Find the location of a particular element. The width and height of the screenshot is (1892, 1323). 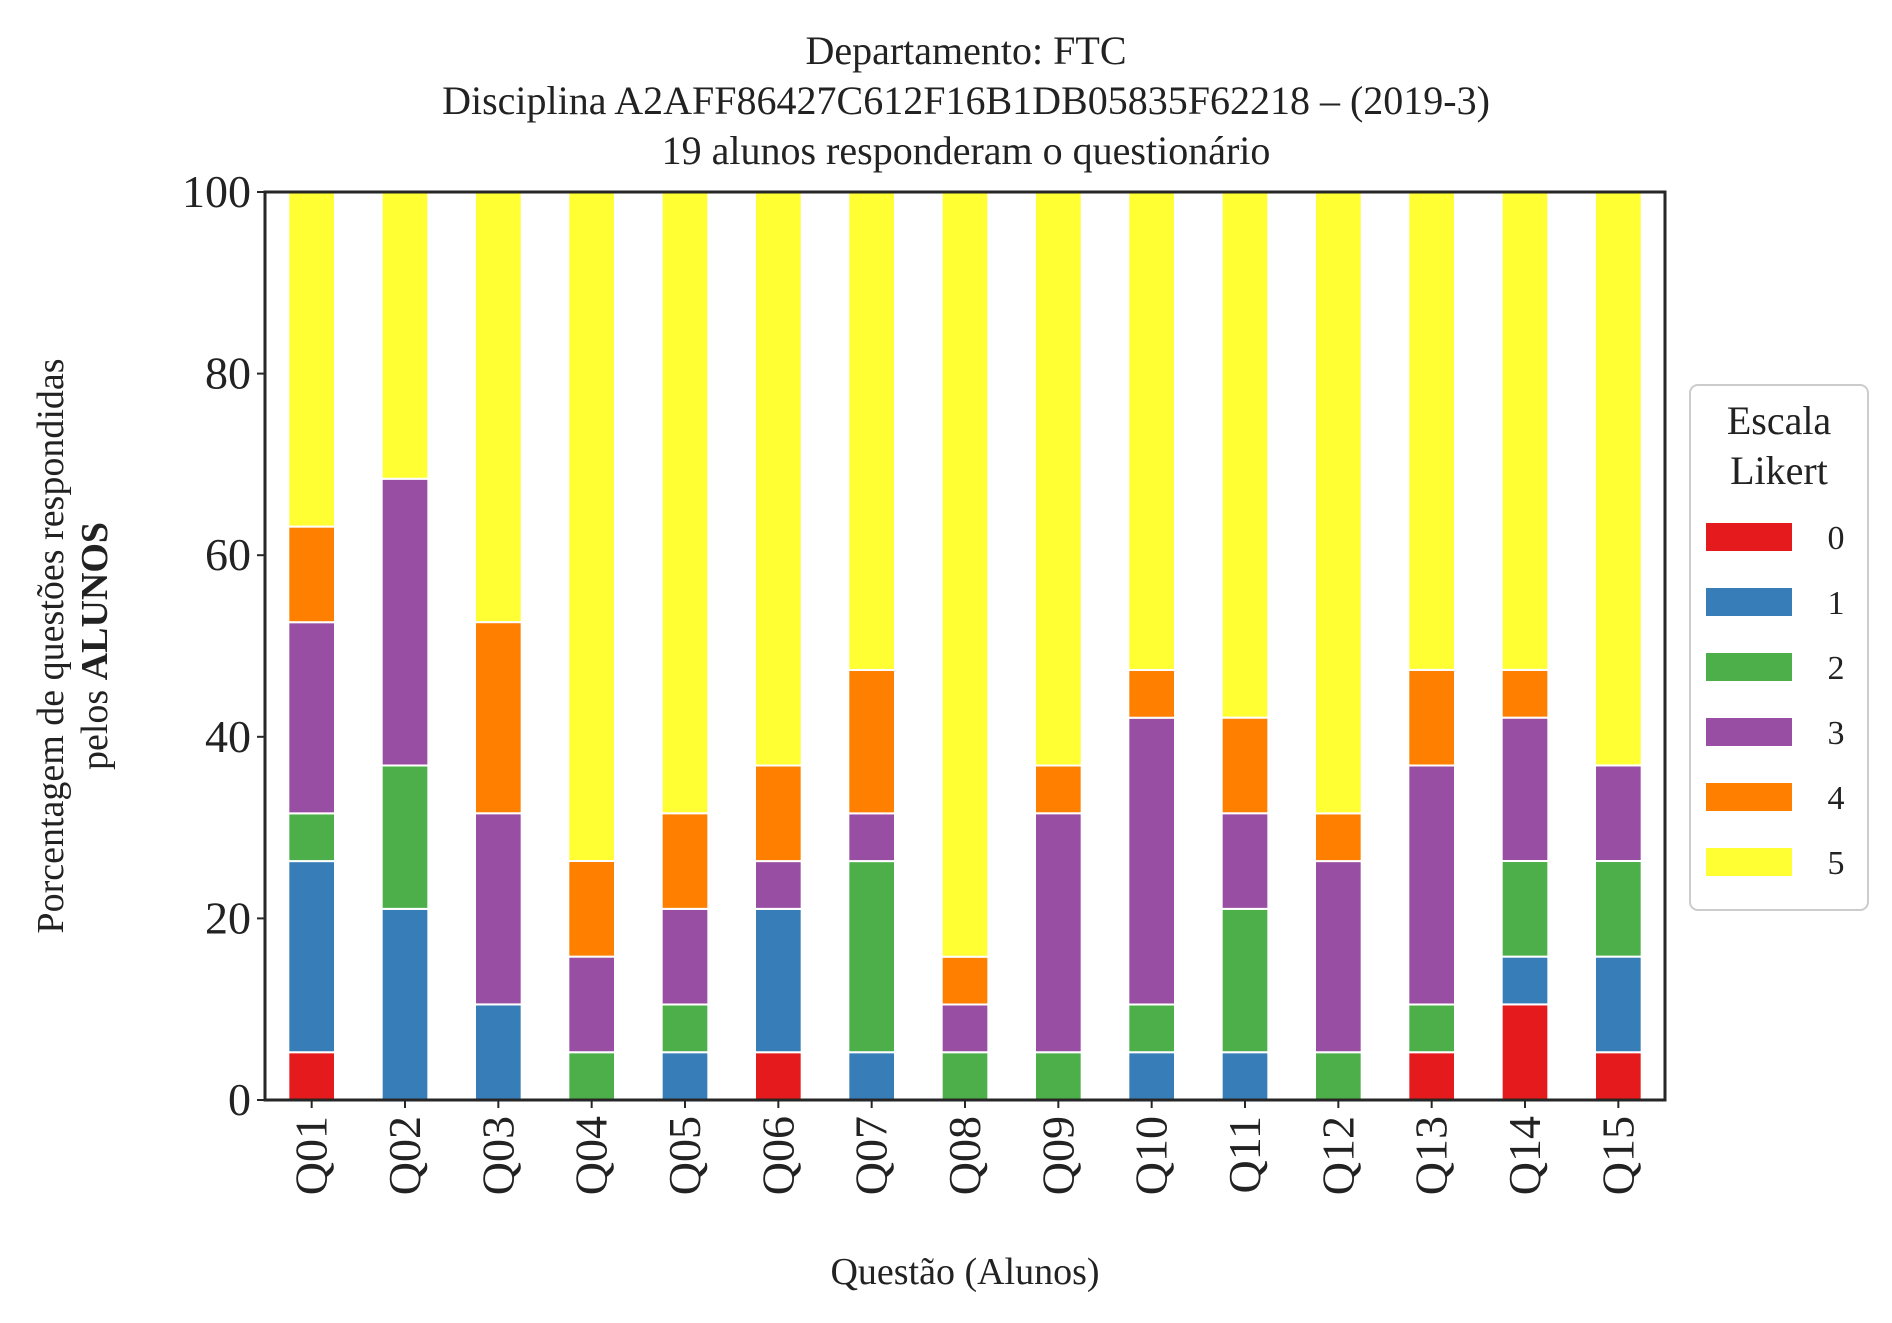

legend-items: 0 1 2 3 4 5 is located at coordinates (1775, 701).